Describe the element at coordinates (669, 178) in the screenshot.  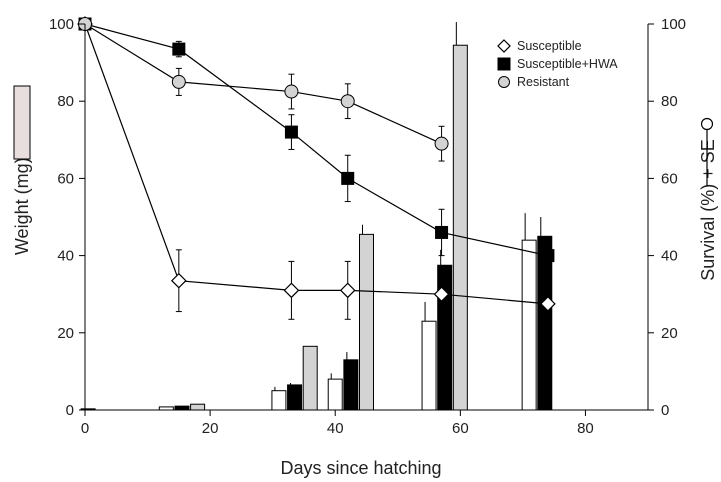
I see `y-right-tick-label-3: 60` at that location.